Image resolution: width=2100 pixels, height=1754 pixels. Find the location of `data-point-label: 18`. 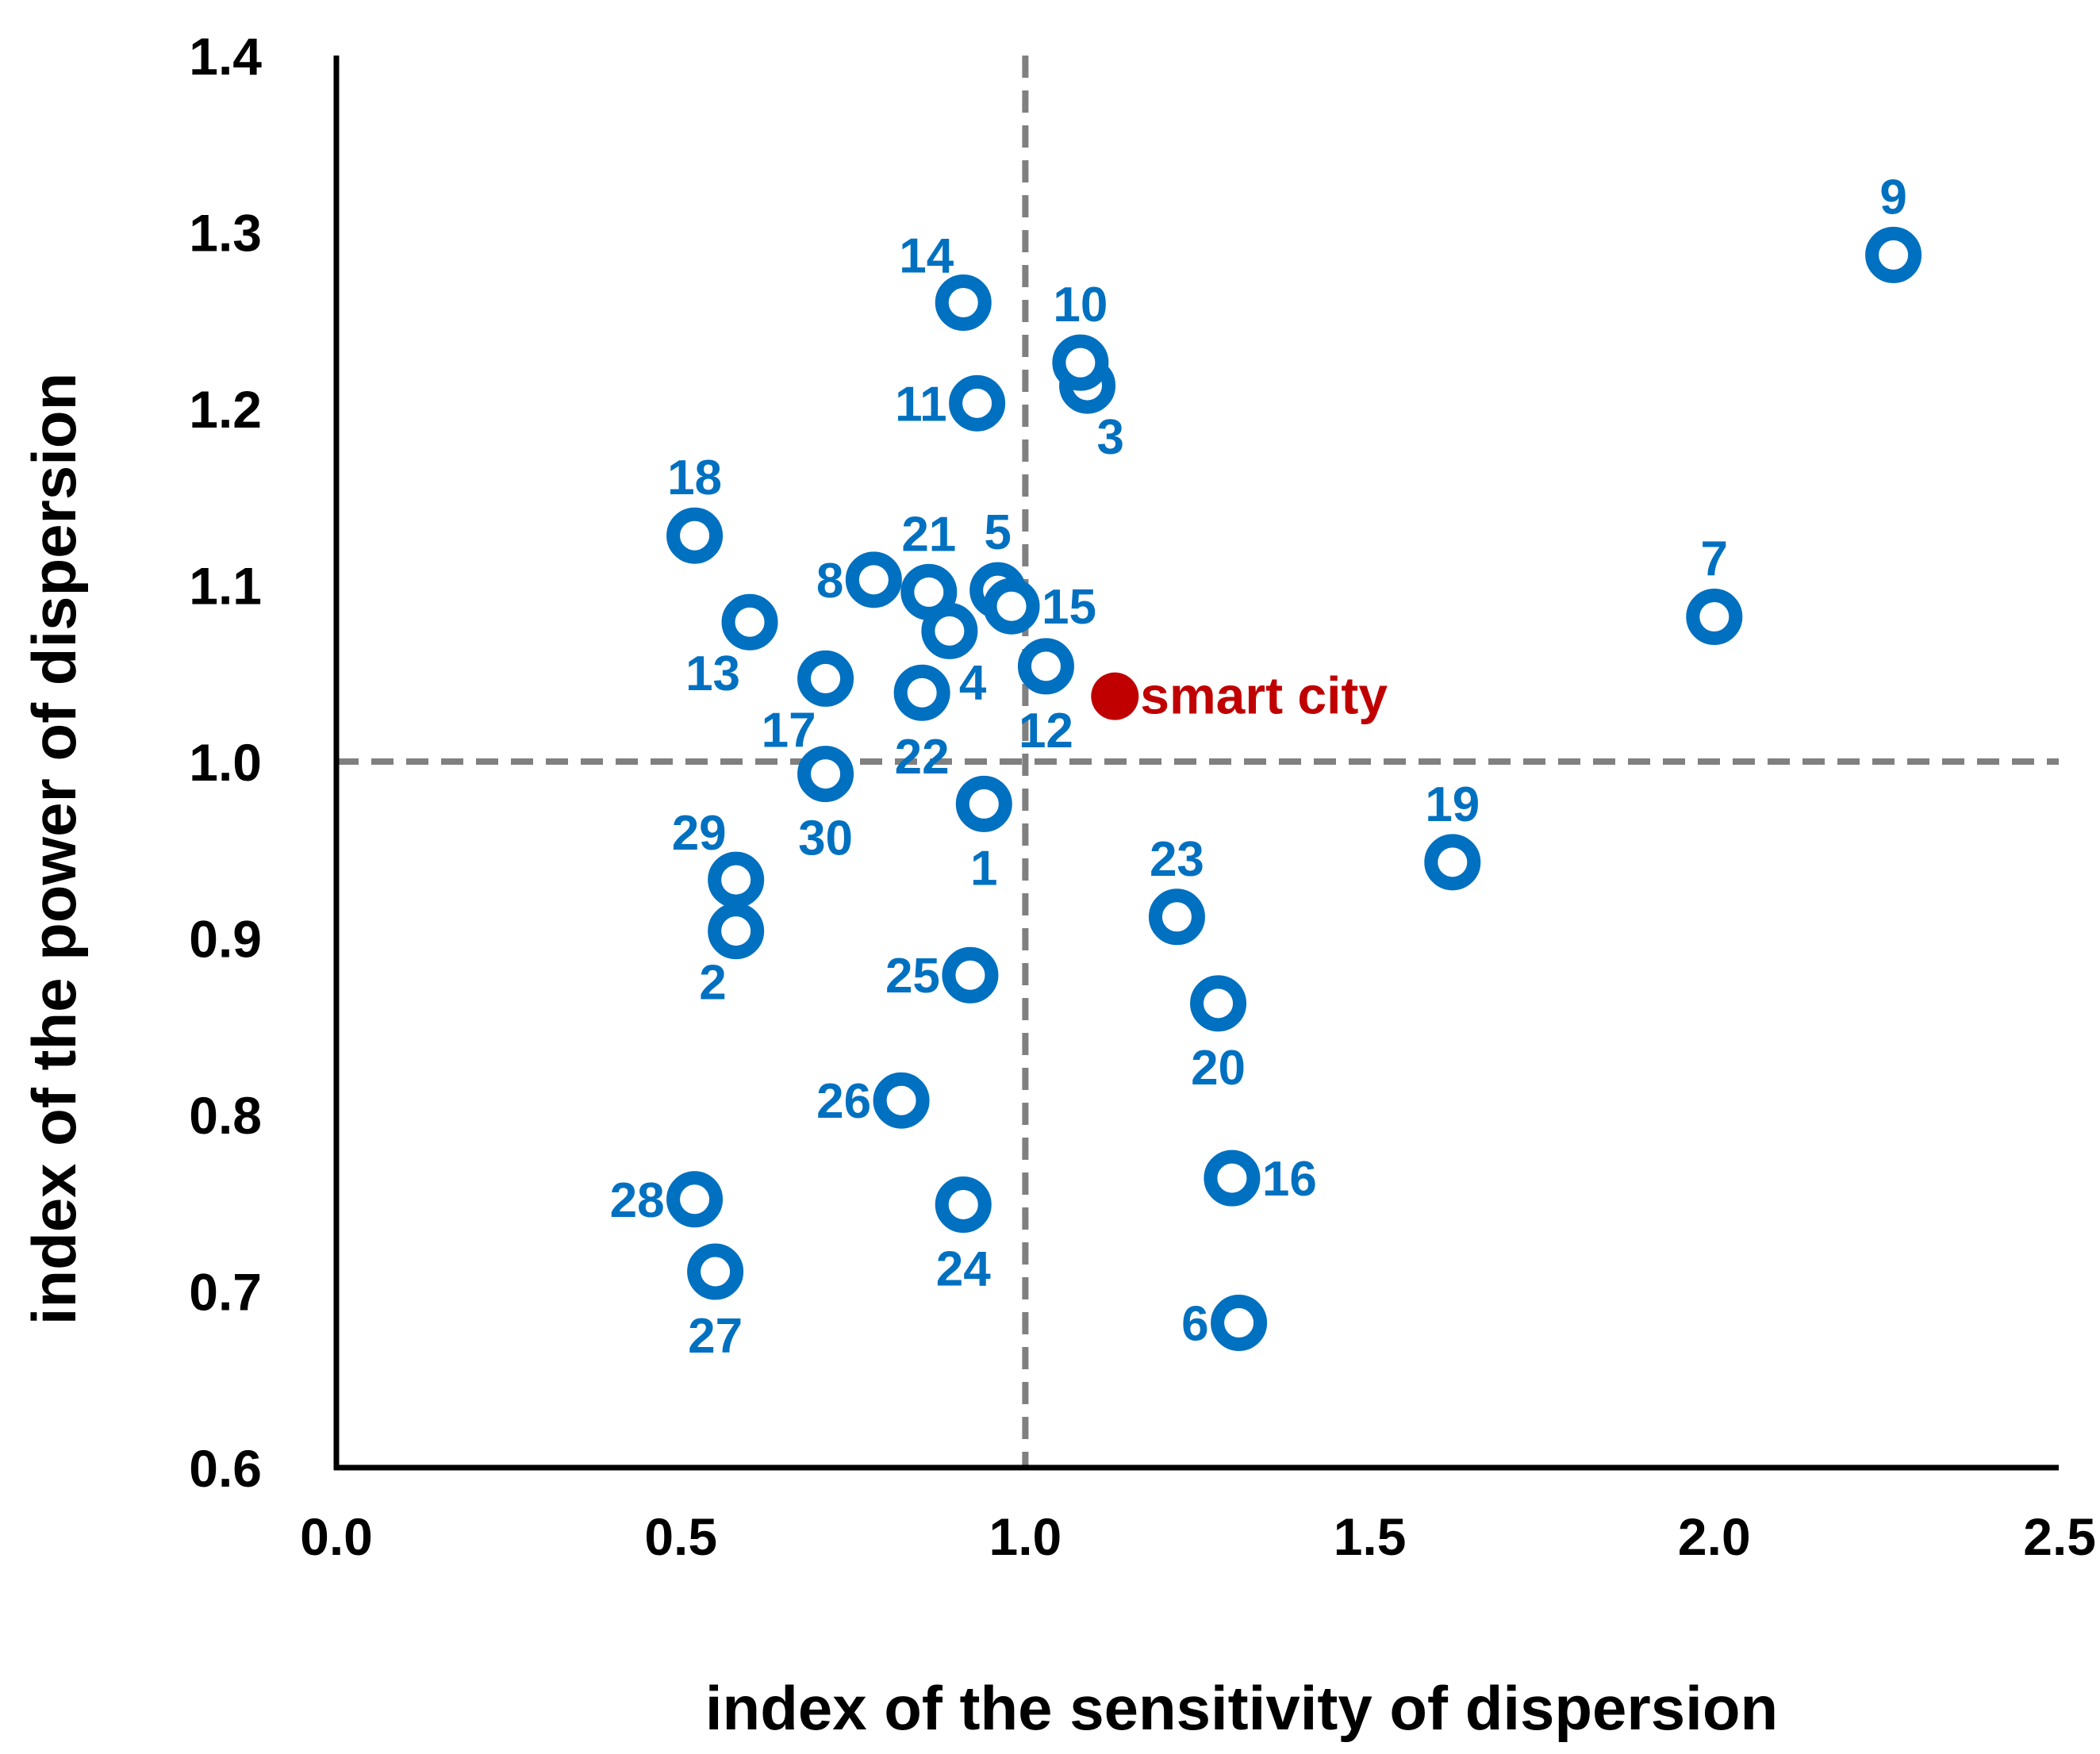

data-point-label: 18 is located at coordinates (694, 478).